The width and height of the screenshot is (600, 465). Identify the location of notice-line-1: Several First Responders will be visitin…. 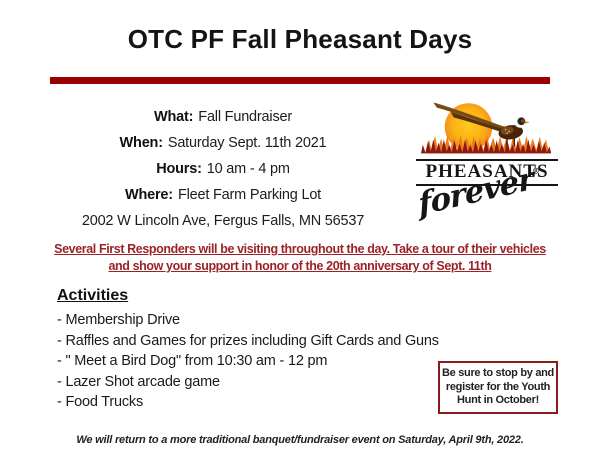
(300, 248).